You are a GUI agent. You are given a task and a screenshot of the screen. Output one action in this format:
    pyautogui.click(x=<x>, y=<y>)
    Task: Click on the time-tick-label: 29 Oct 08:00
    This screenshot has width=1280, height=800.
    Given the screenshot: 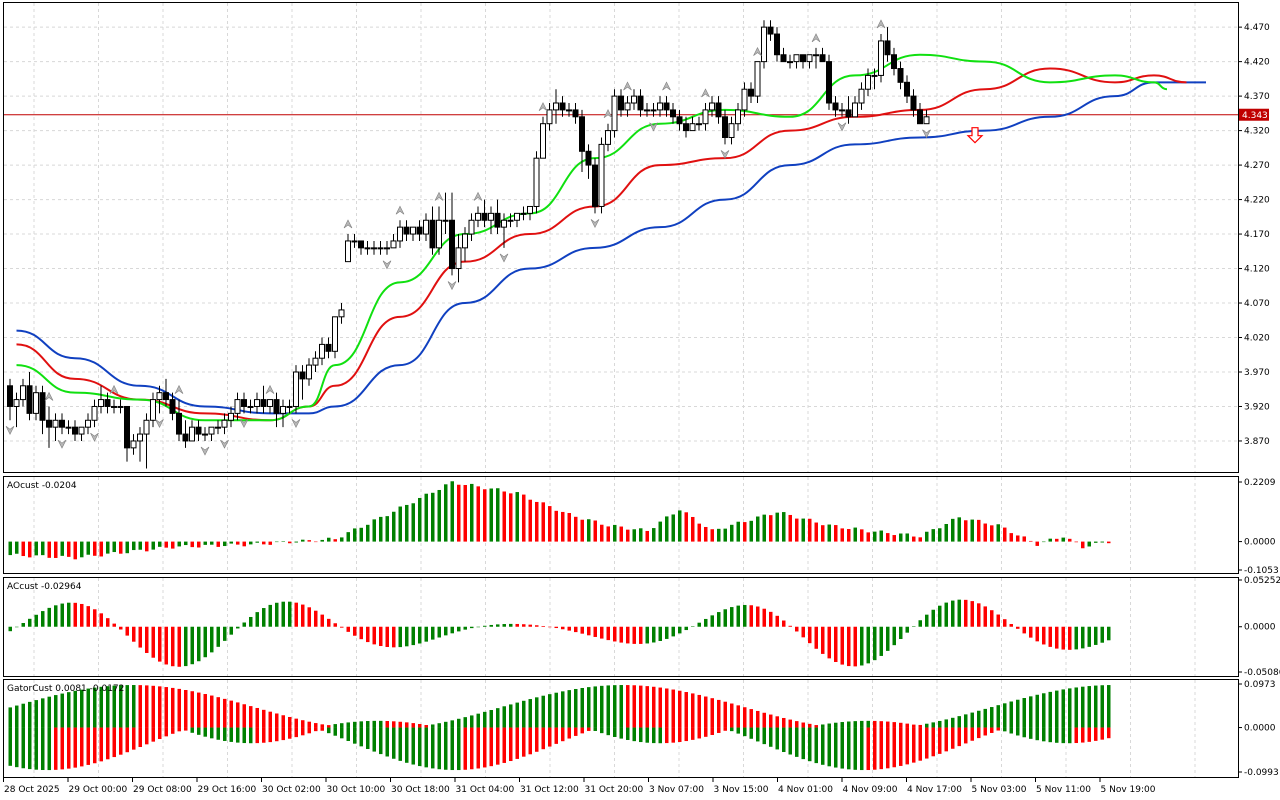 What is the action you would take?
    pyautogui.click(x=162, y=790)
    